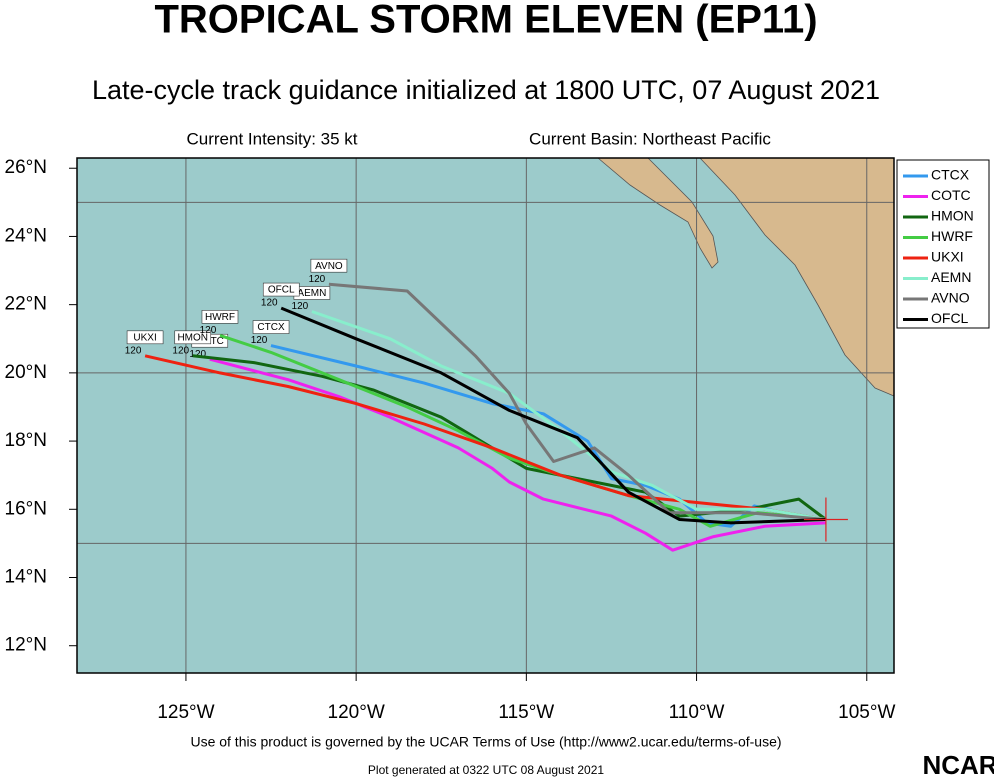 Image resolution: width=994 pixels, height=780 pixels. I want to click on end-label-name: AVNO, so click(329, 266).